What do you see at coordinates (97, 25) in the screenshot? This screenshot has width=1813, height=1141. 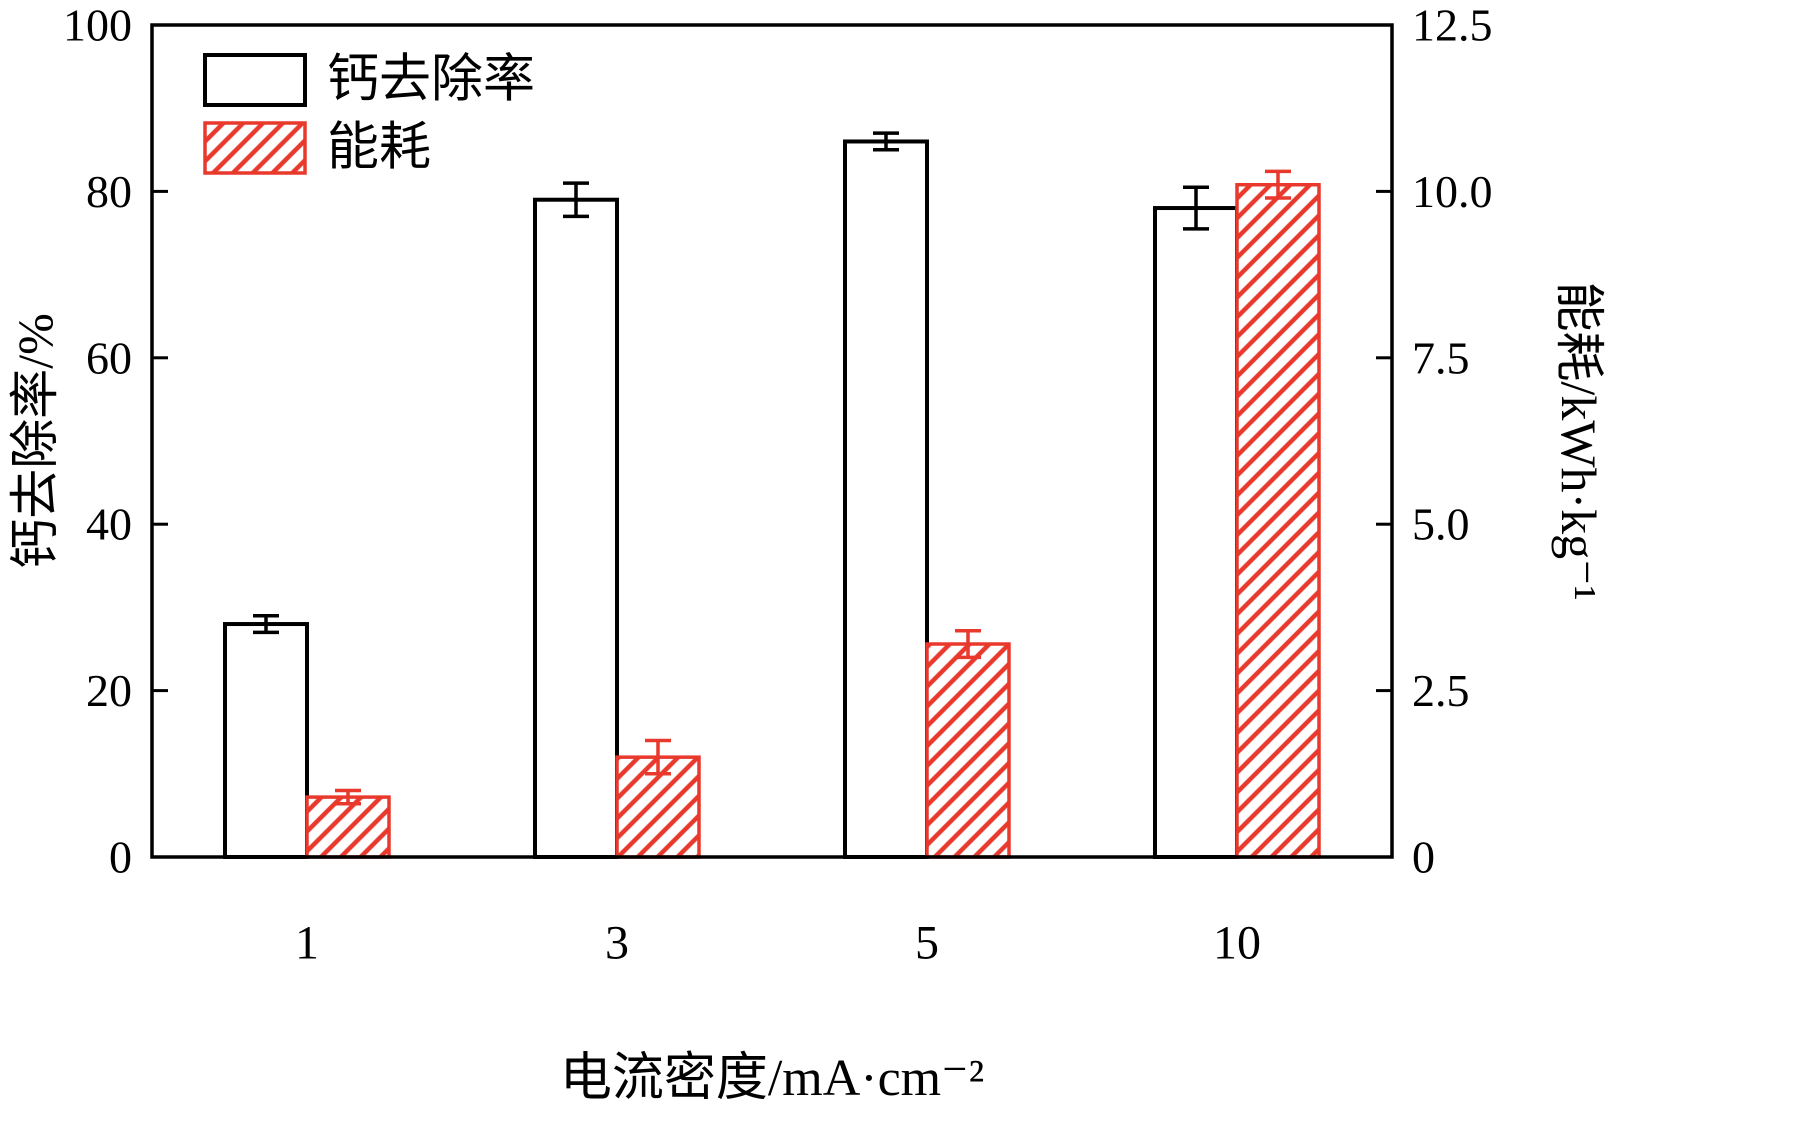 I see `ytick-label-left: 100` at bounding box center [97, 25].